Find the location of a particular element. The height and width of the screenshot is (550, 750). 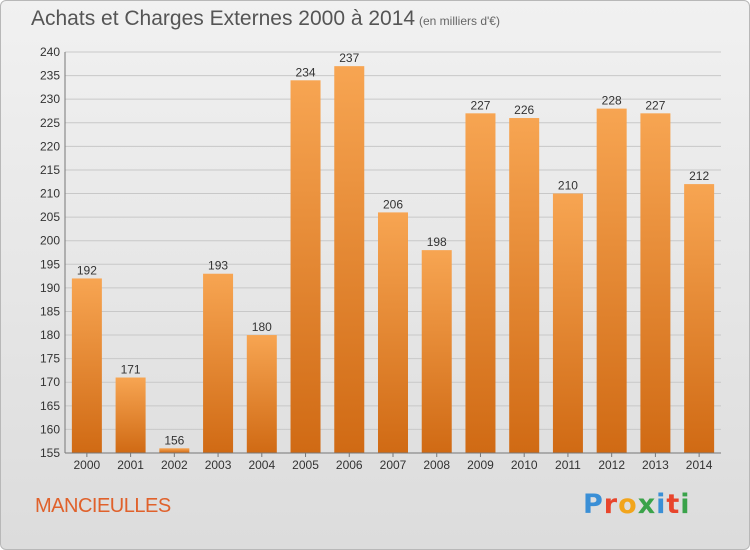

y-tick-label: 190 is located at coordinates (50, 288).